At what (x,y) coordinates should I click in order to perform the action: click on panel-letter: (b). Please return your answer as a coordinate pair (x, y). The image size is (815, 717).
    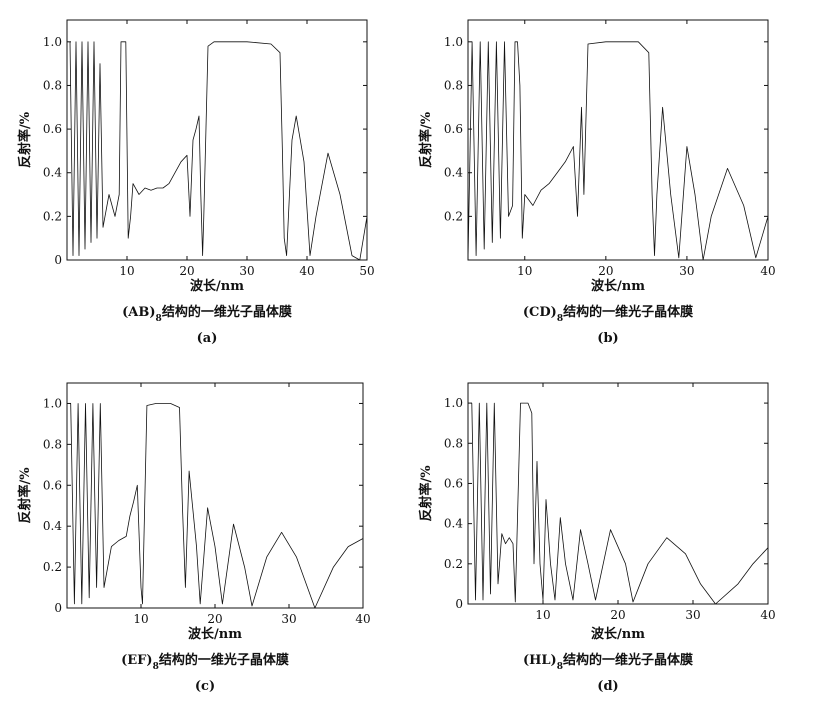
    Looking at the image, I should click on (607, 338).